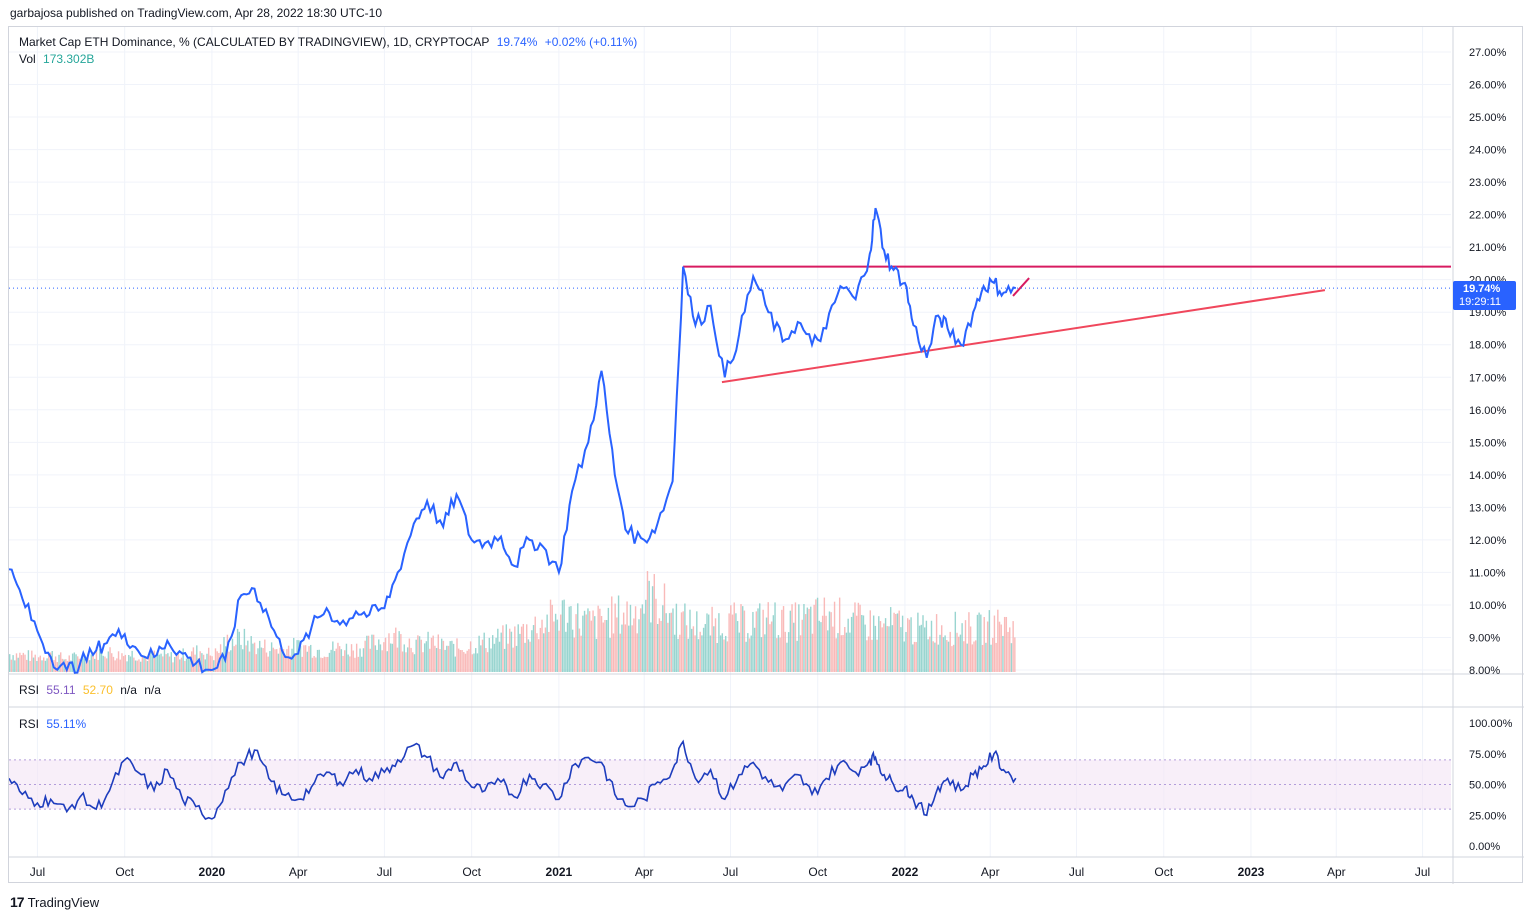  I want to click on y-tick-label: 12.00%, so click(1488, 541).